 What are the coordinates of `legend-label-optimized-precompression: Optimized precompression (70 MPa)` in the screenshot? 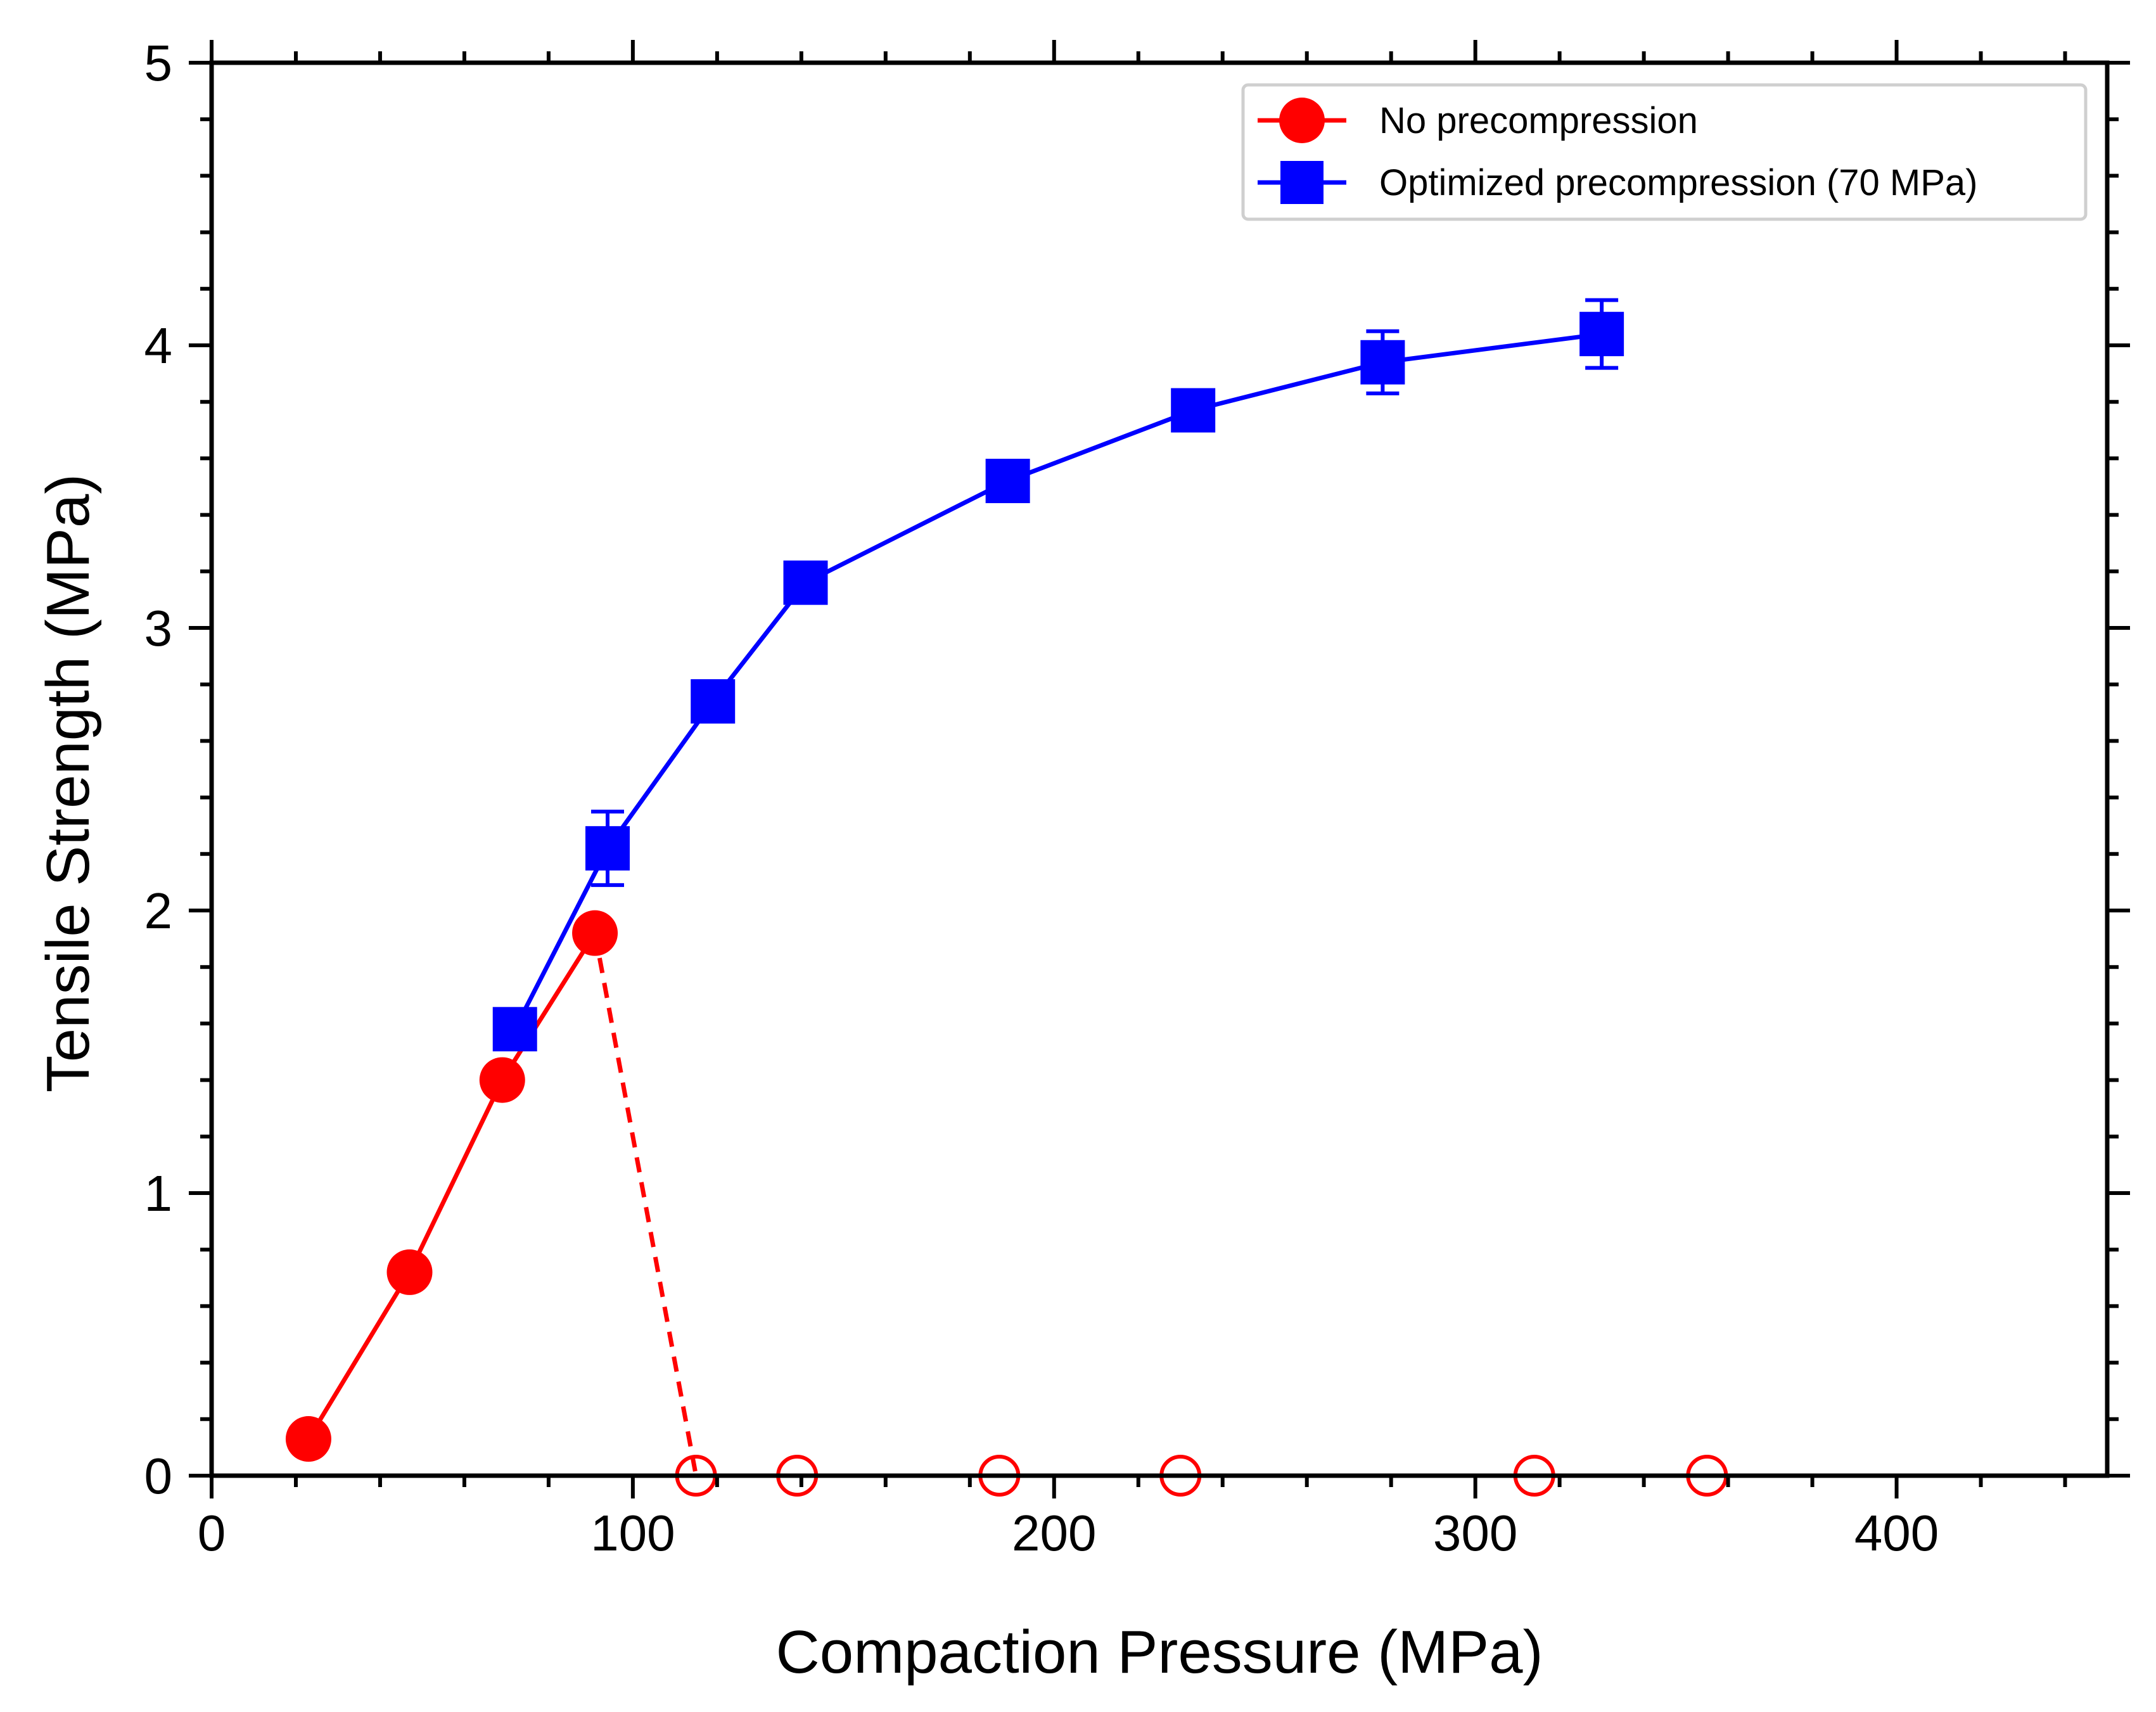 It's located at (1678, 182).